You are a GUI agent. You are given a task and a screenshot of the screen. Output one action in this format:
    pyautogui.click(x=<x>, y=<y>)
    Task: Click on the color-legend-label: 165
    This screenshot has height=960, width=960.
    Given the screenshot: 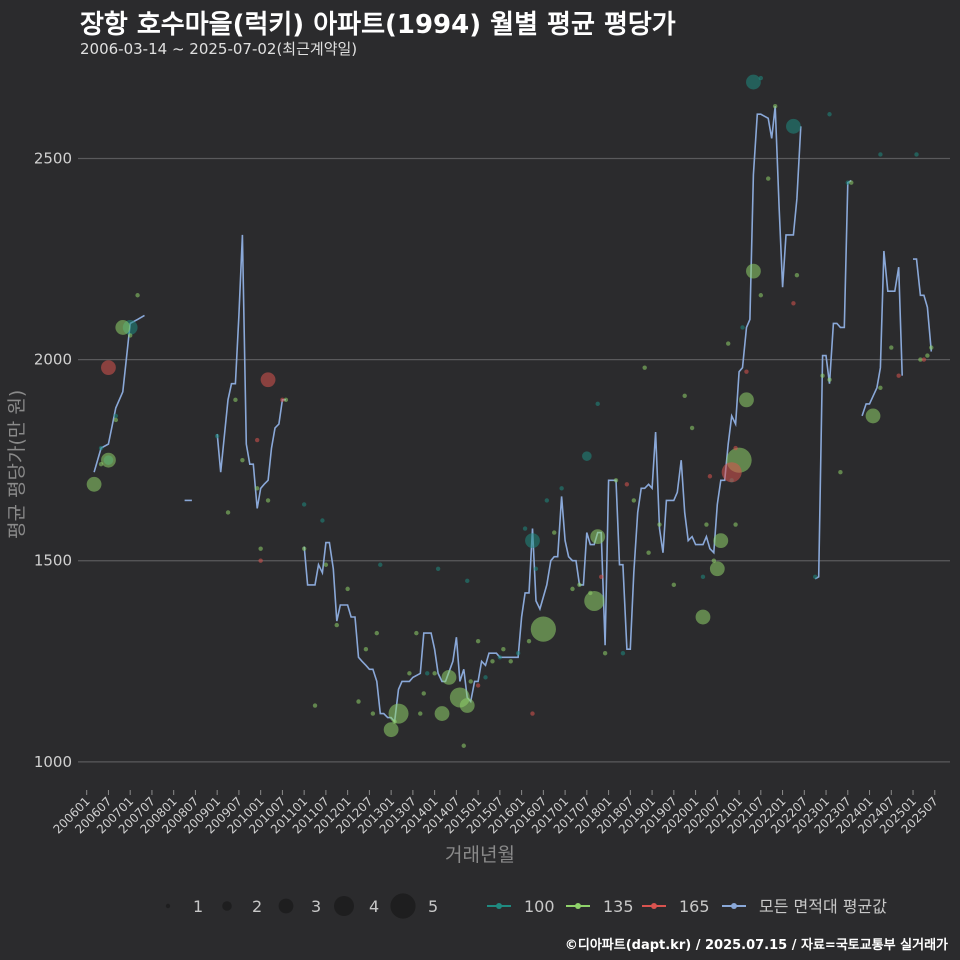 What is the action you would take?
    pyautogui.click(x=694, y=906)
    